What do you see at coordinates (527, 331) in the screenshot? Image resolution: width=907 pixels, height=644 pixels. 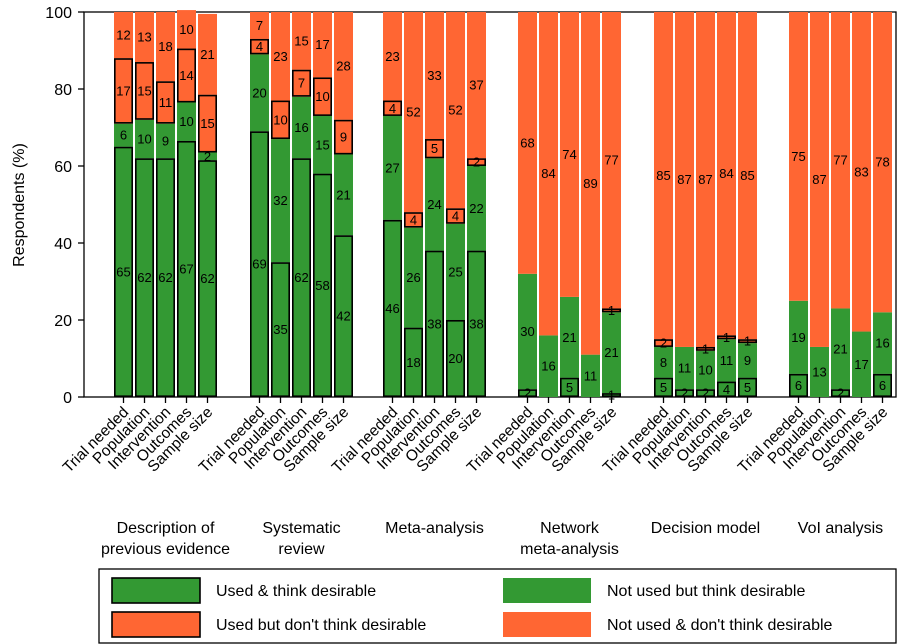 I see `data-label: 30` at bounding box center [527, 331].